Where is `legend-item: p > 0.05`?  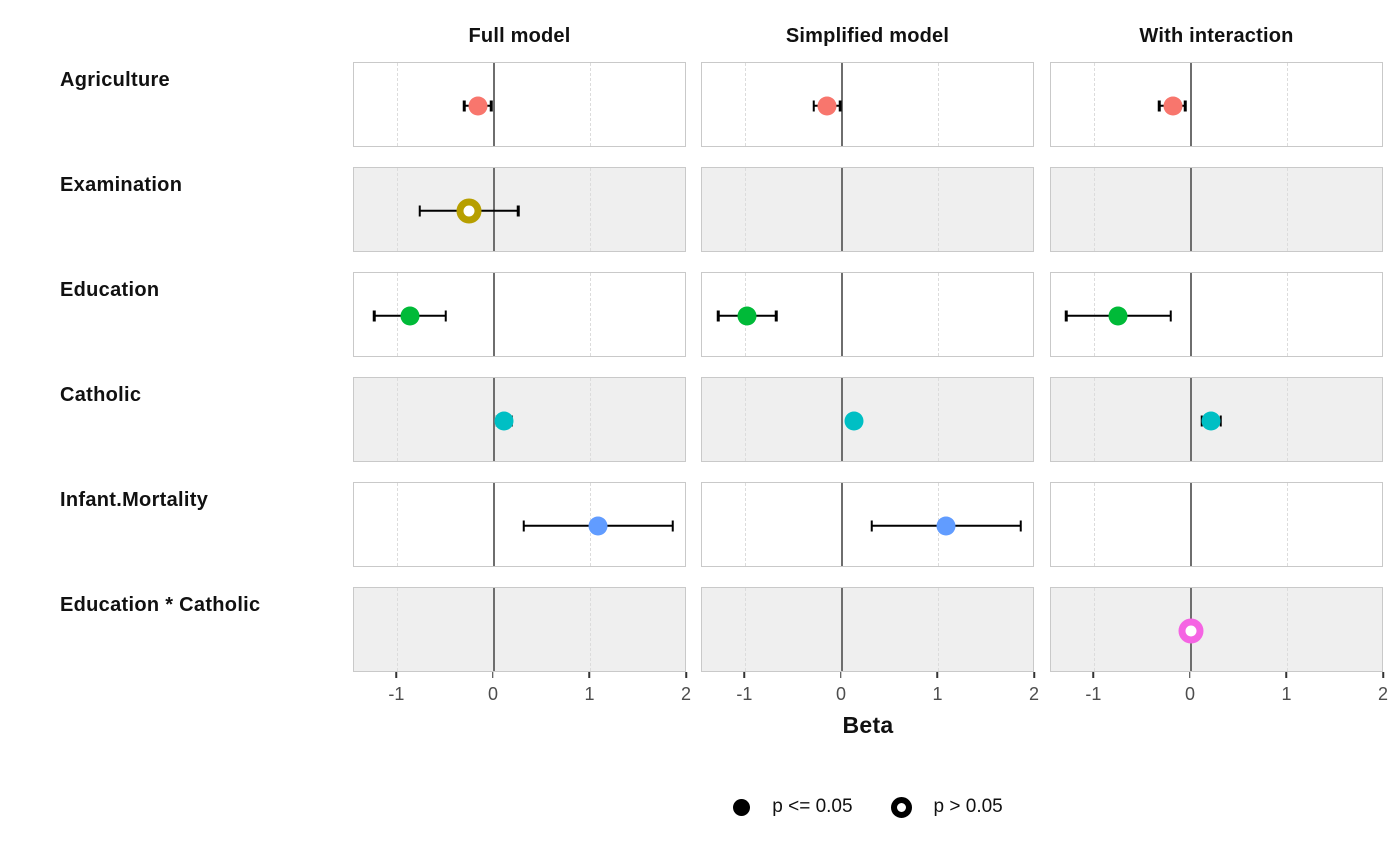 legend-item: p > 0.05 is located at coordinates (946, 807).